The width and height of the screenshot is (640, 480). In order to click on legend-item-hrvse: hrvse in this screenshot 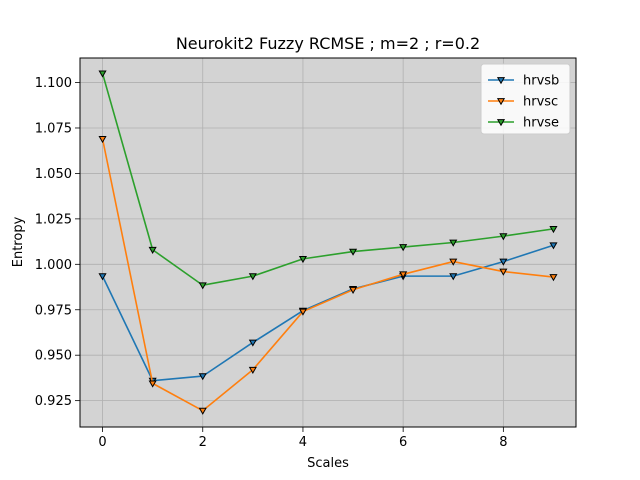, I will do `click(523, 123)`.